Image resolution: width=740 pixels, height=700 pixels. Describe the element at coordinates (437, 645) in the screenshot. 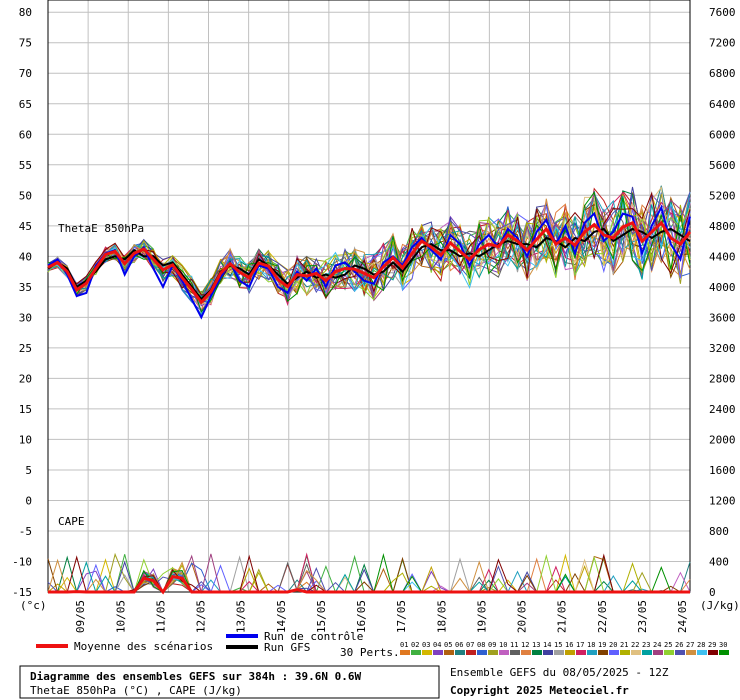

I see `pert-legend-number: 04` at that location.